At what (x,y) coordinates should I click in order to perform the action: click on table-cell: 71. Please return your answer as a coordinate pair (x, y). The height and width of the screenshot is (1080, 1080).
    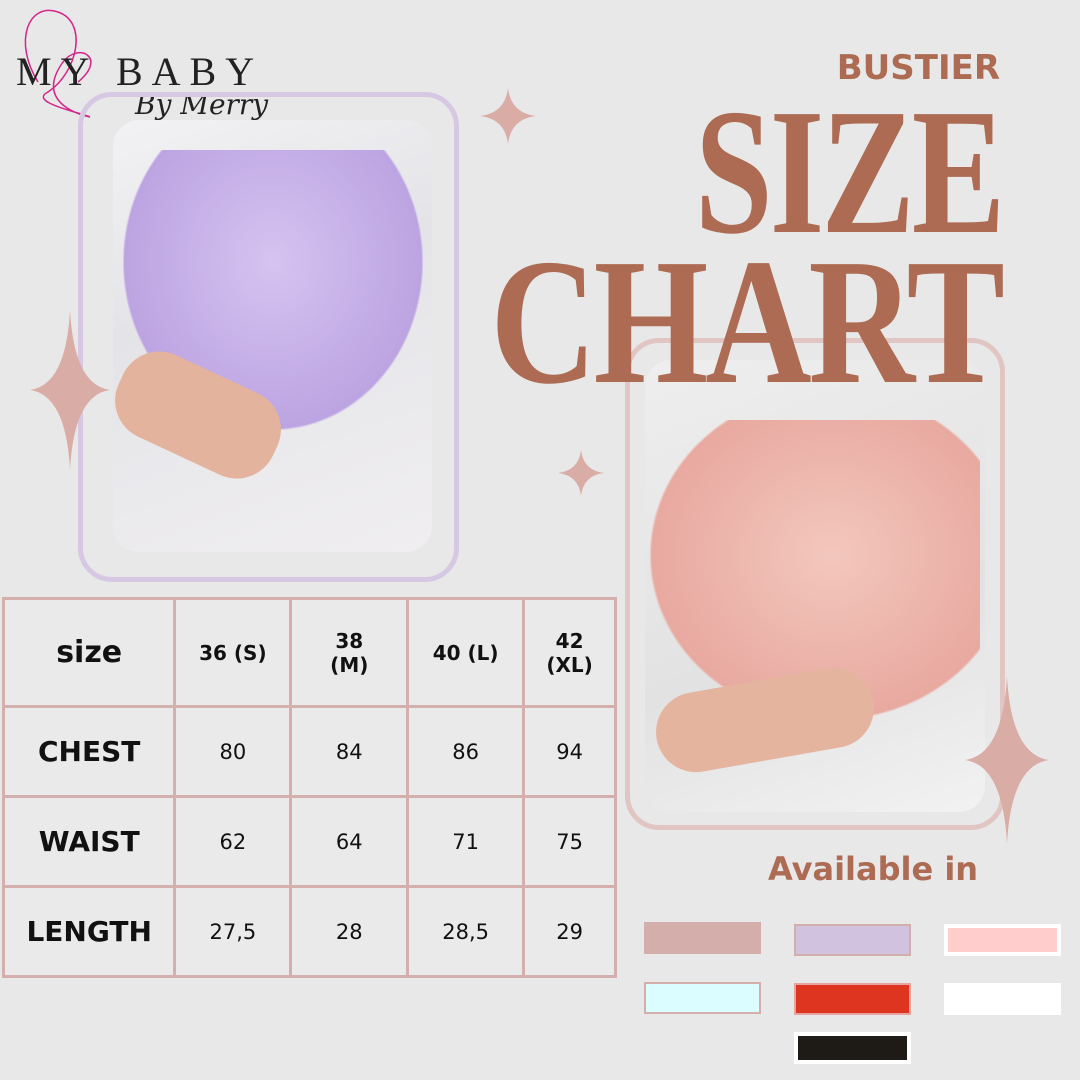
    Looking at the image, I should click on (466, 841).